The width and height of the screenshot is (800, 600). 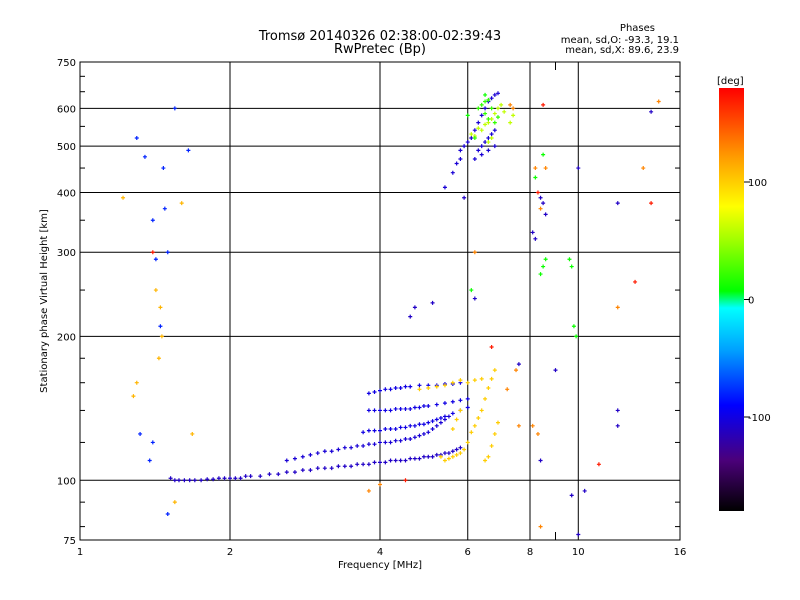 I want to click on stats-o: mean, sd,O: -93.3, 19.1, so click(x=620, y=40).